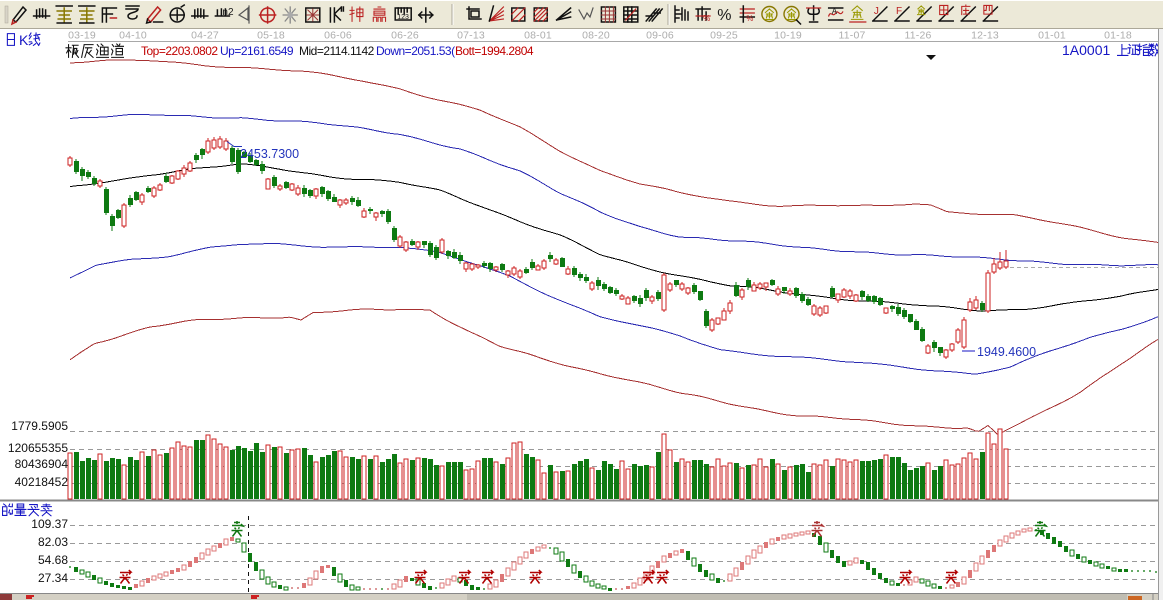 The width and height of the screenshot is (1163, 600). What do you see at coordinates (82, 36) in the screenshot?
I see `svg-text: 03-19` at bounding box center [82, 36].